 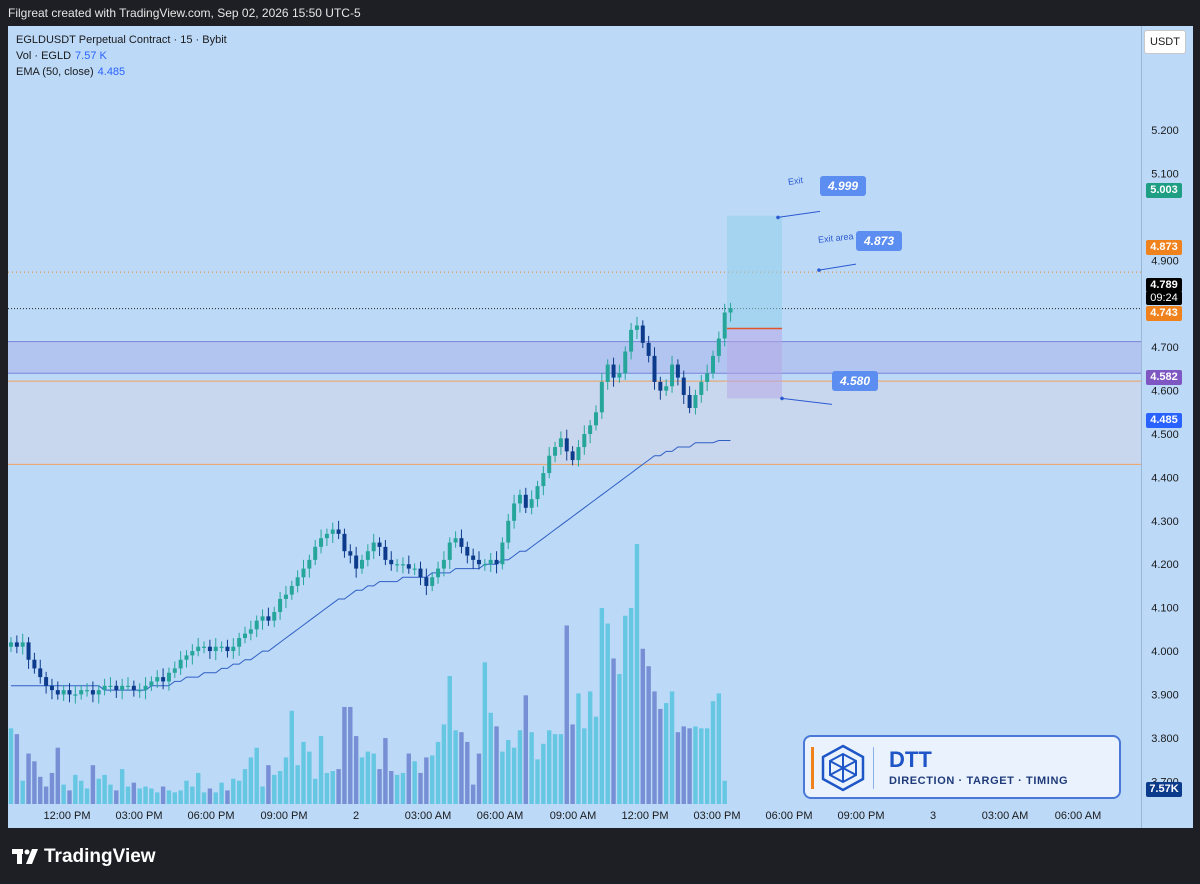 I want to click on footer-bar, so click(x=600, y=862).